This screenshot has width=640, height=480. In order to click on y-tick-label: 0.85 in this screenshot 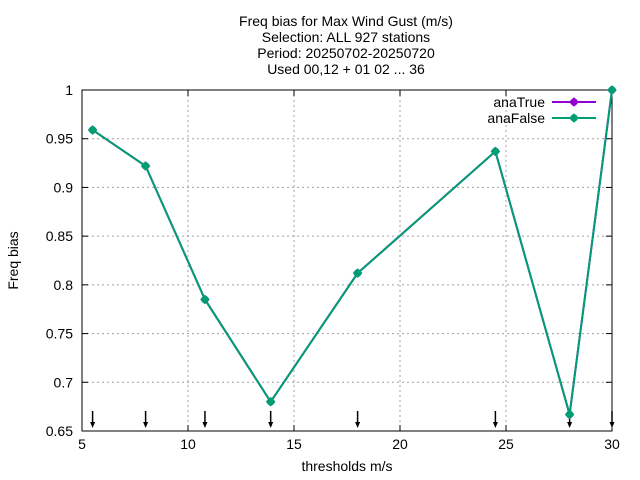, I will do `click(59, 236)`.